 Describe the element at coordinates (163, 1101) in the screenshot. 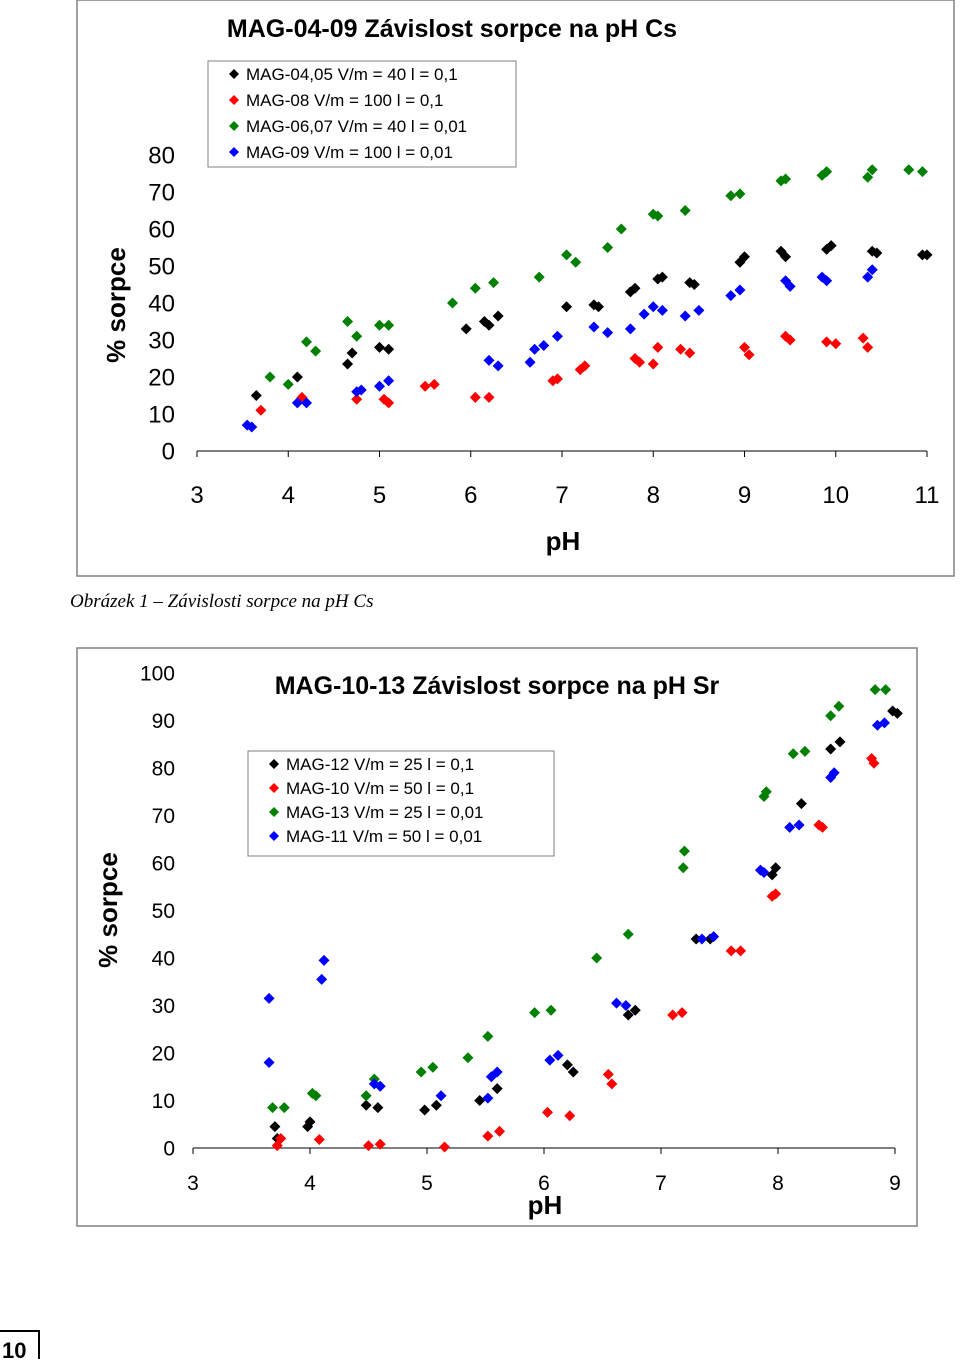

I see `y-tick-label: 10` at that location.